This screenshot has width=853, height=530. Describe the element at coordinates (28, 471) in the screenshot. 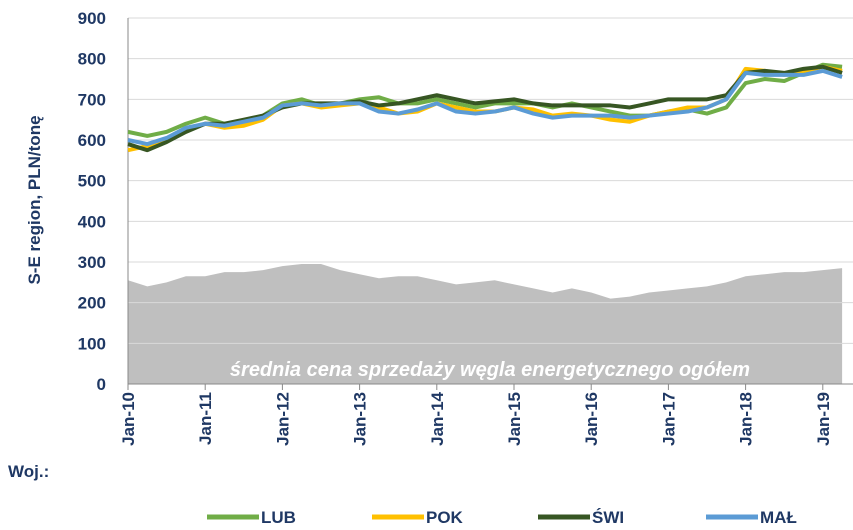

I see `legend-title: Woj.:` at that location.